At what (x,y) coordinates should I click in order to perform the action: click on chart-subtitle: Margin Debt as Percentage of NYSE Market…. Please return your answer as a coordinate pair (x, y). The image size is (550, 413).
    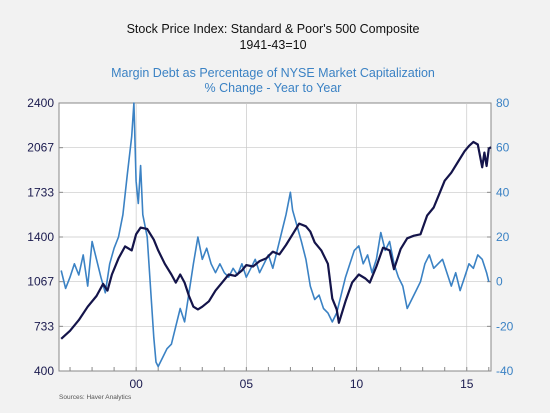
    Looking at the image, I should click on (273, 73).